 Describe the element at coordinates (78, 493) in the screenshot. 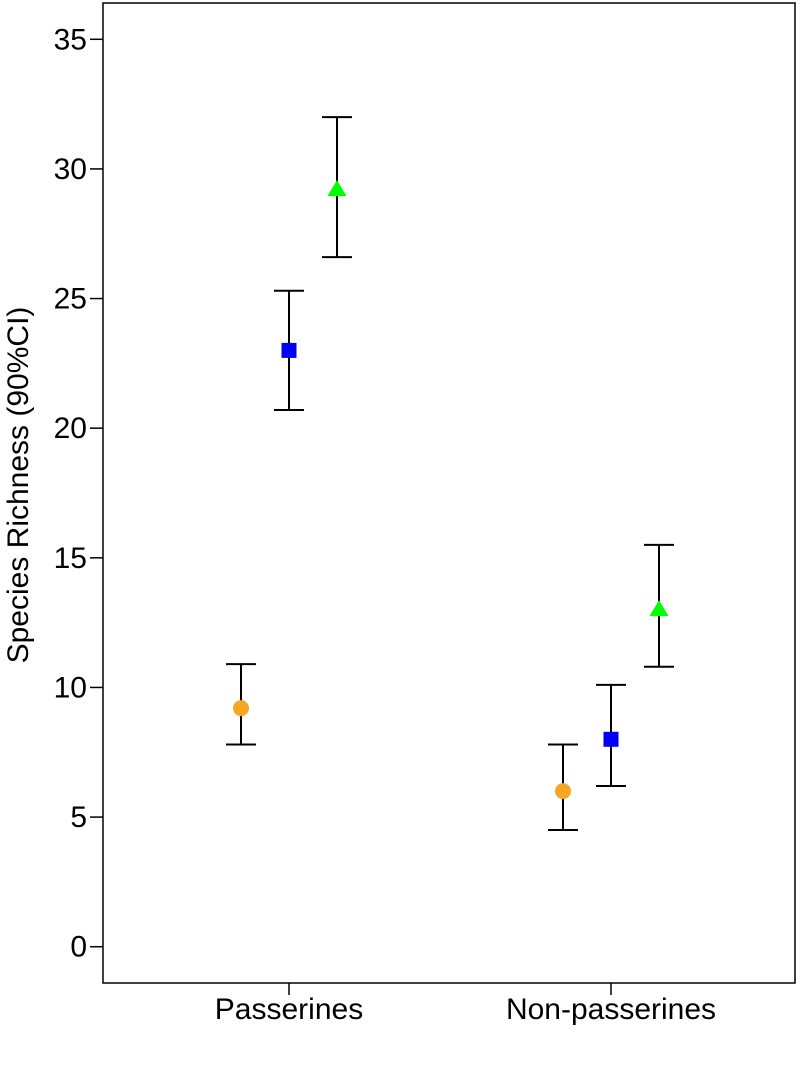

I see `y-axis: 0 5 10 15 20 25 30 35` at that location.